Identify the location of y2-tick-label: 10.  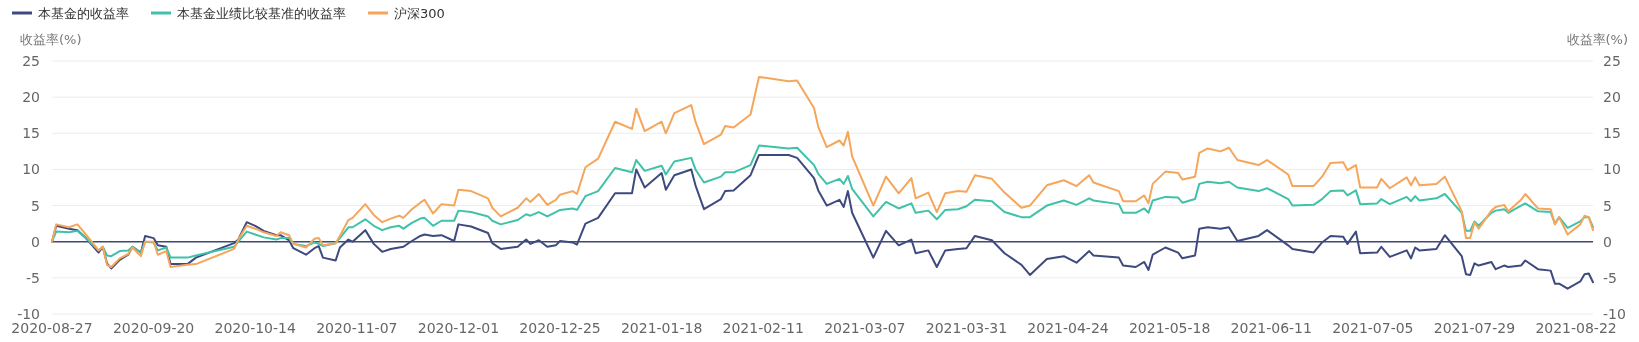
(1612, 169).